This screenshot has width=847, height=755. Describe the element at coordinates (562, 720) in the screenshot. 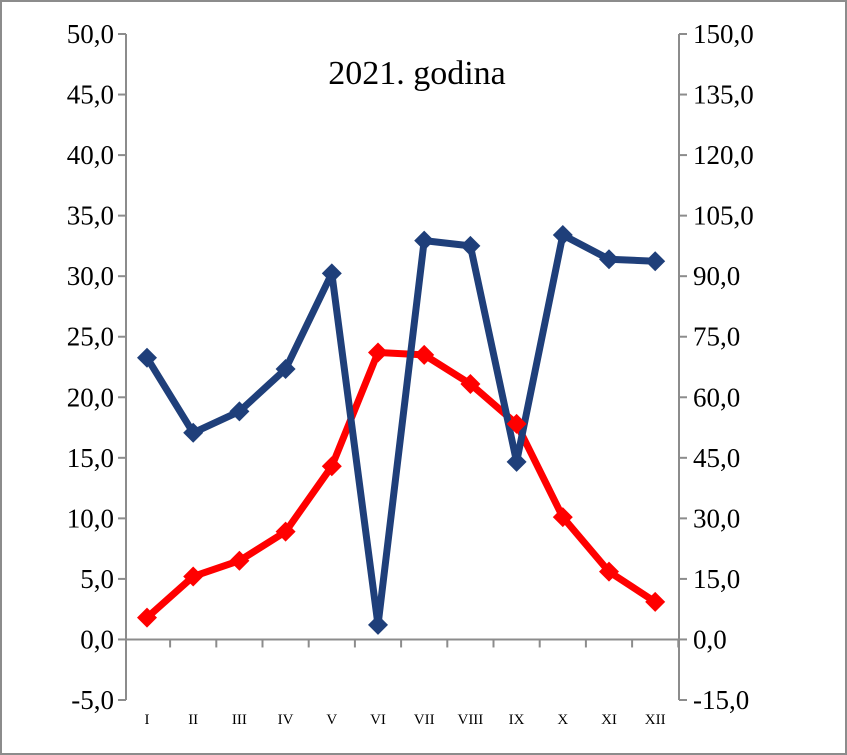

I see `category-label: X` at that location.